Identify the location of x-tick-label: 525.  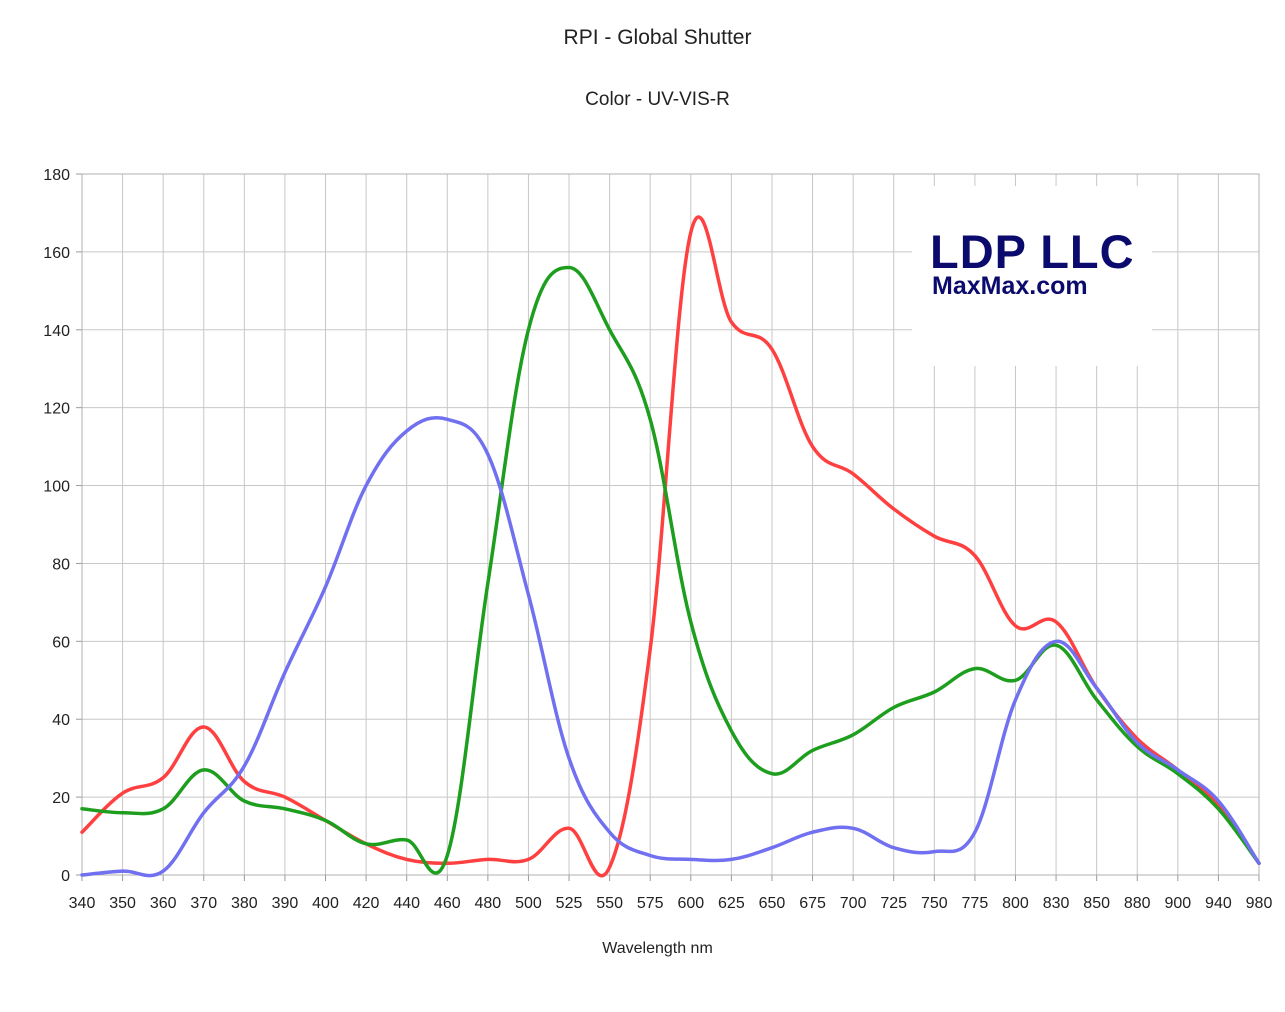
(569, 903).